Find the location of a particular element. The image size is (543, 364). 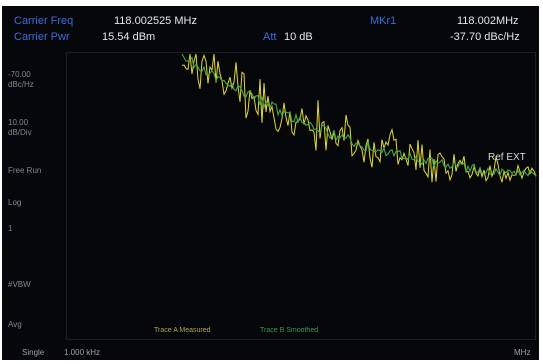

ref-level-unit: dBc/Hz is located at coordinates (21, 84).